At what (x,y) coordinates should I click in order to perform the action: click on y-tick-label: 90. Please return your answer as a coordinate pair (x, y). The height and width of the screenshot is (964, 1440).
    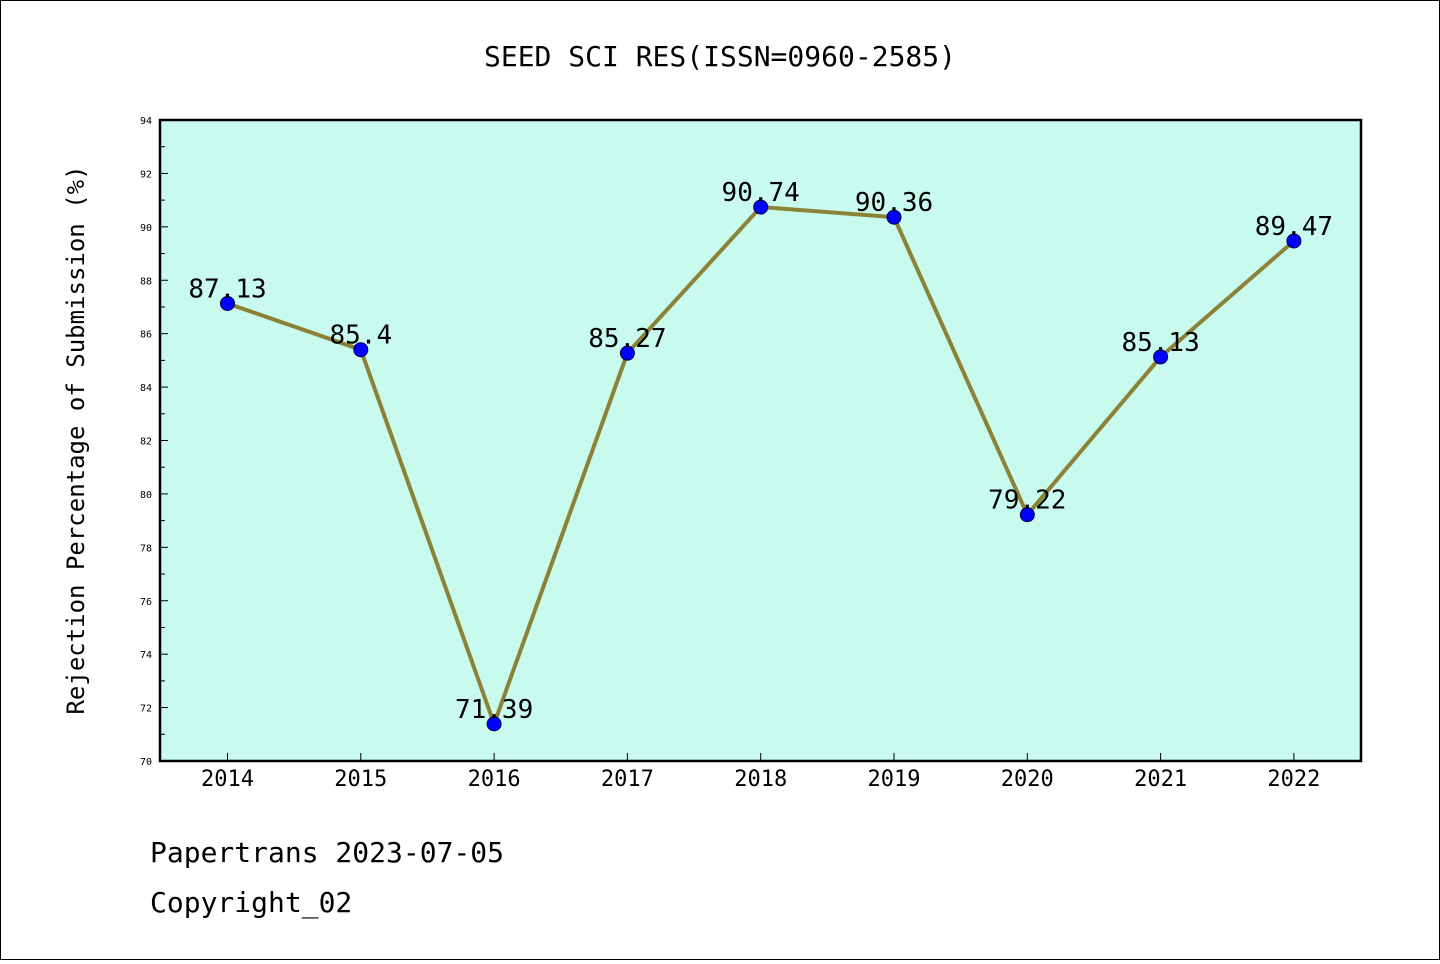
    Looking at the image, I should click on (146, 228).